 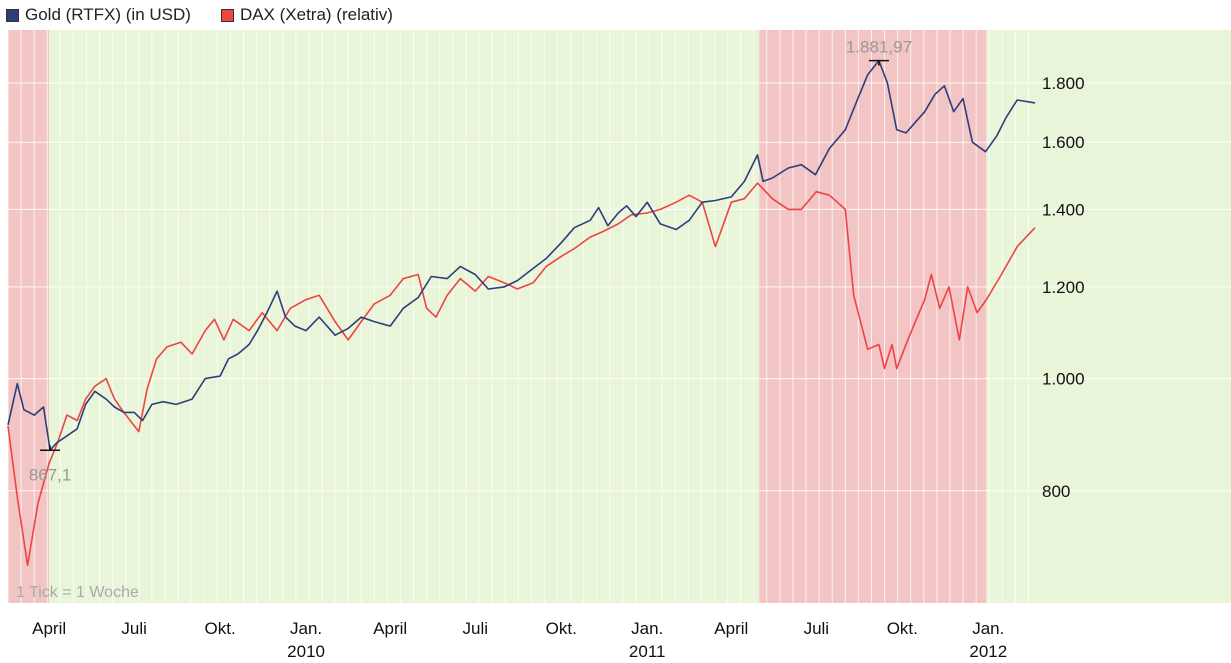 What do you see at coordinates (50, 474) in the screenshot?
I see `annotation-label: 867,1` at bounding box center [50, 474].